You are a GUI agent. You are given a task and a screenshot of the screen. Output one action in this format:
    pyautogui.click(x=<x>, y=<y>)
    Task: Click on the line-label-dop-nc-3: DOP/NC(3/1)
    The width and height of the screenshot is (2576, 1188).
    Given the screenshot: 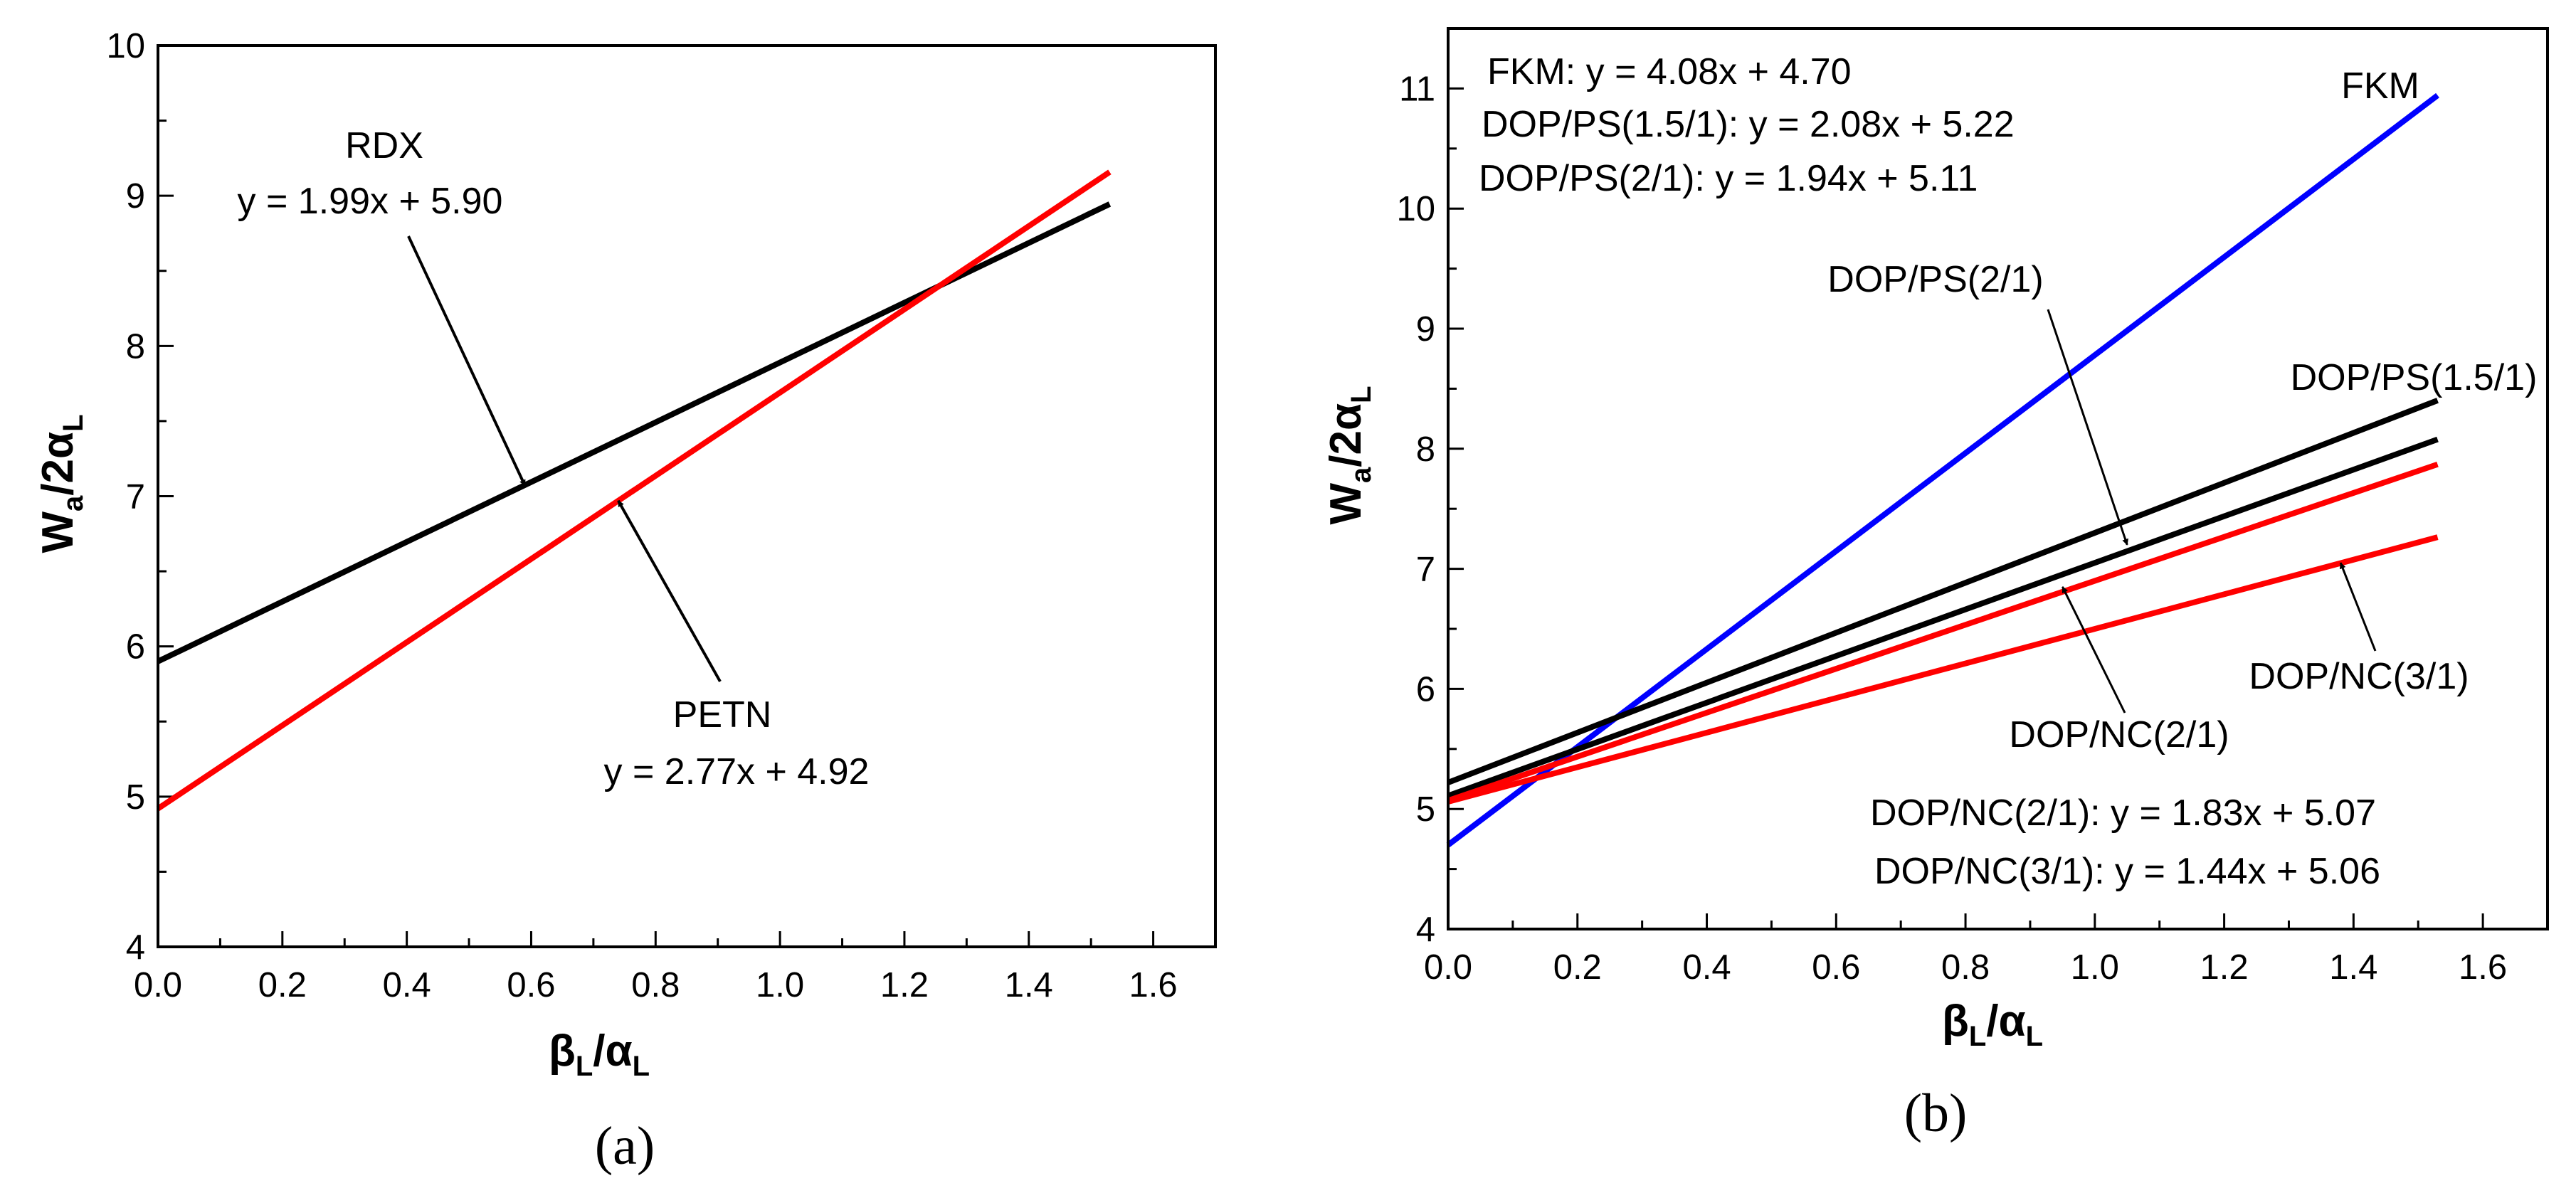 What is the action you would take?
    pyautogui.click(x=2359, y=676)
    